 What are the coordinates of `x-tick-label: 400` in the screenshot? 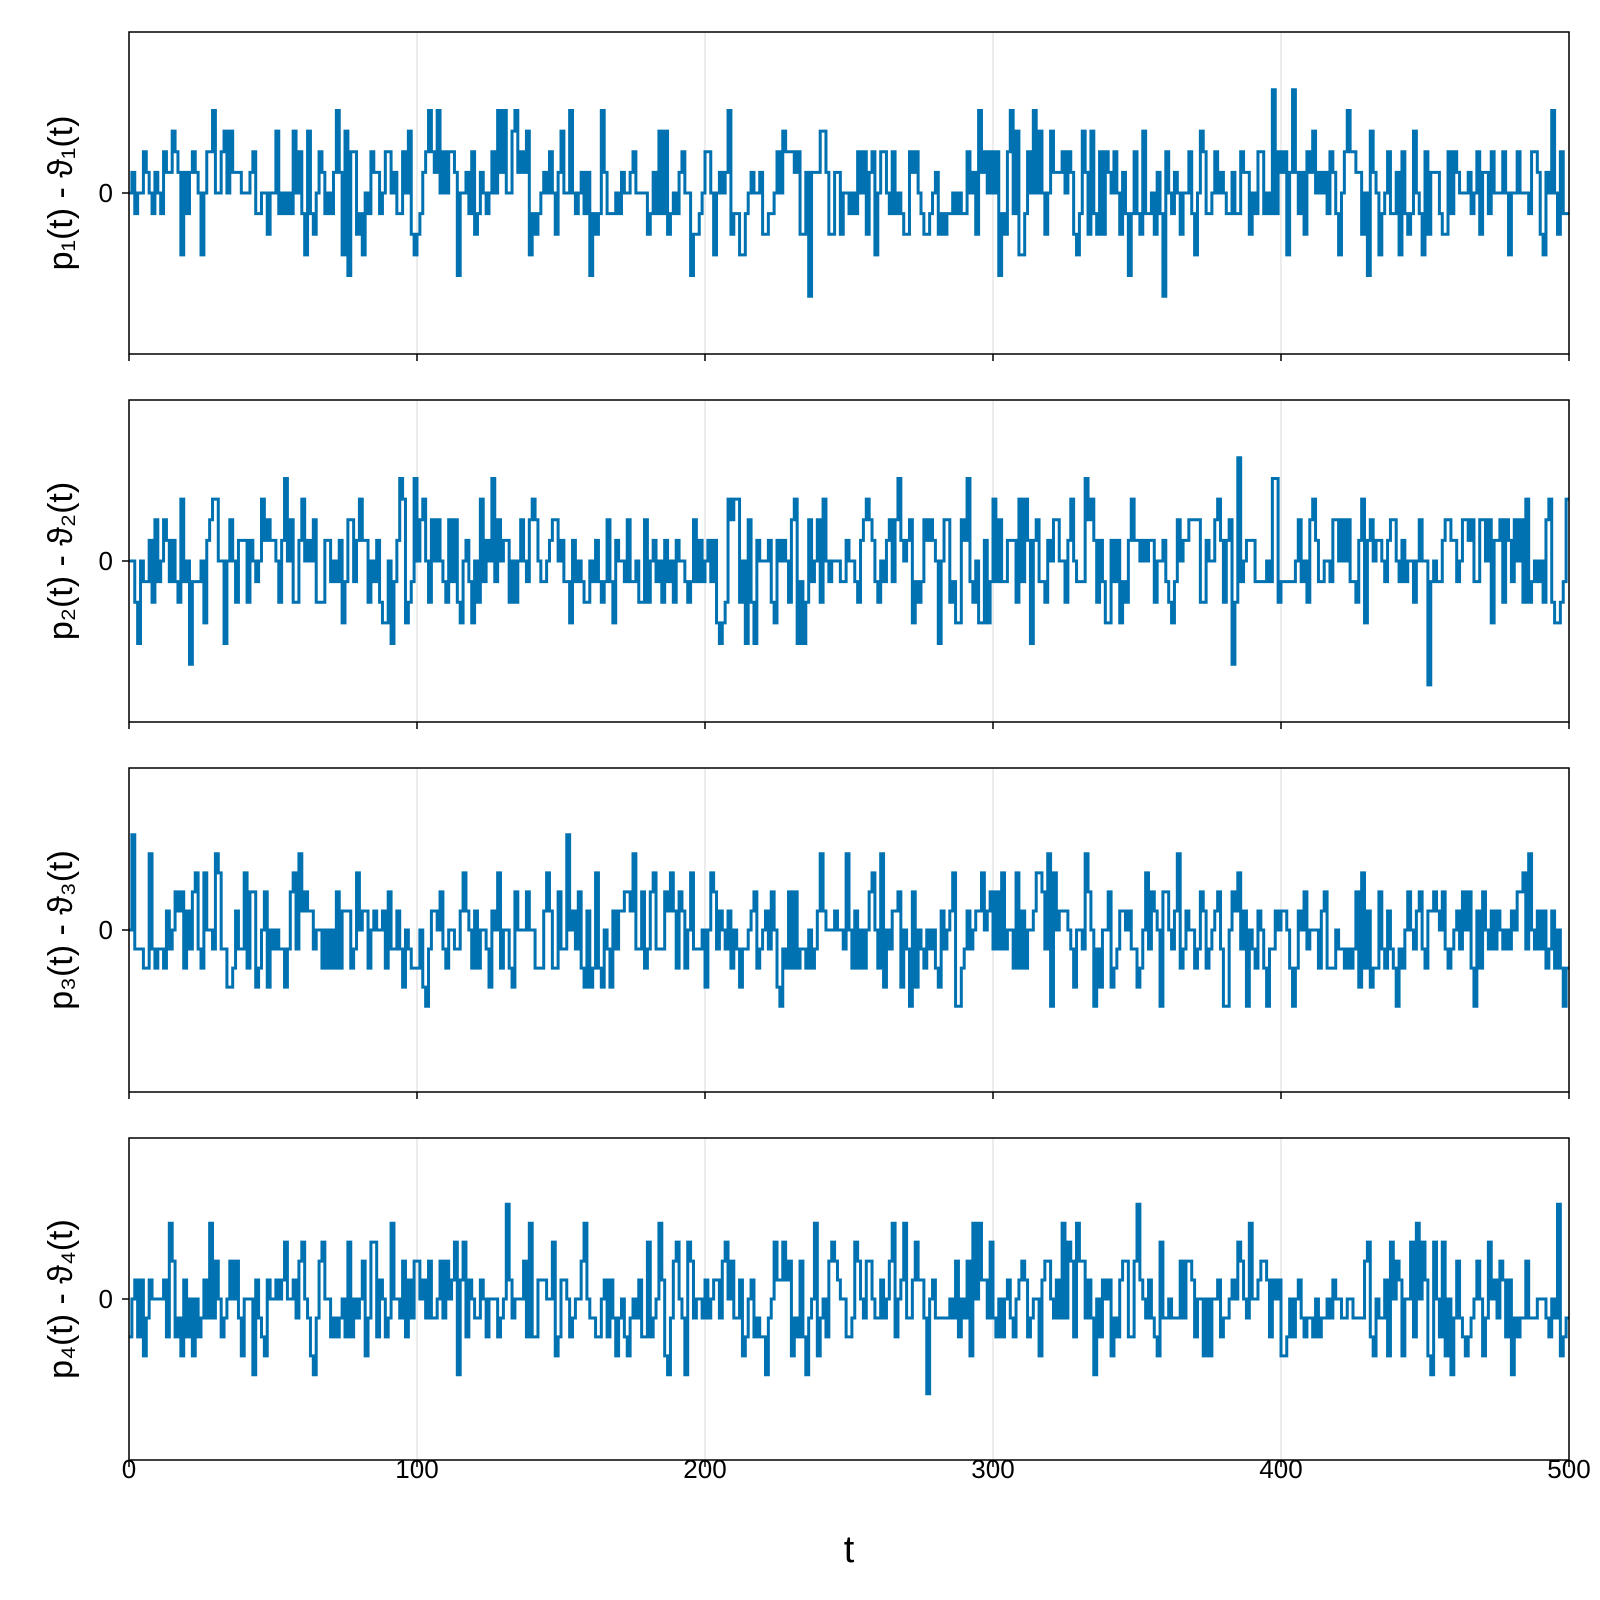 It's located at (1280, 1469).